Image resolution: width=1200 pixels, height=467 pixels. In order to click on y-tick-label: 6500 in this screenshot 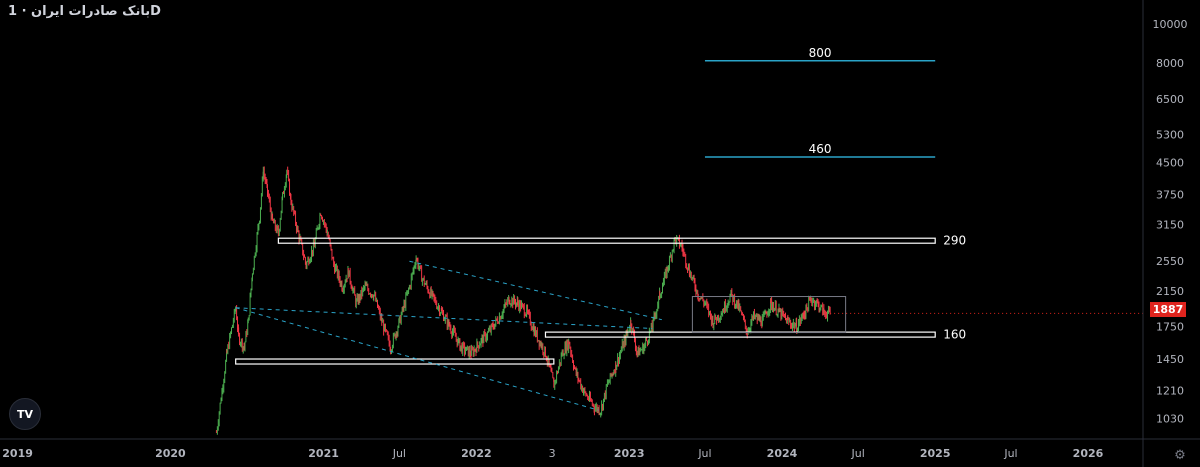, I will do `click(1170, 99)`.